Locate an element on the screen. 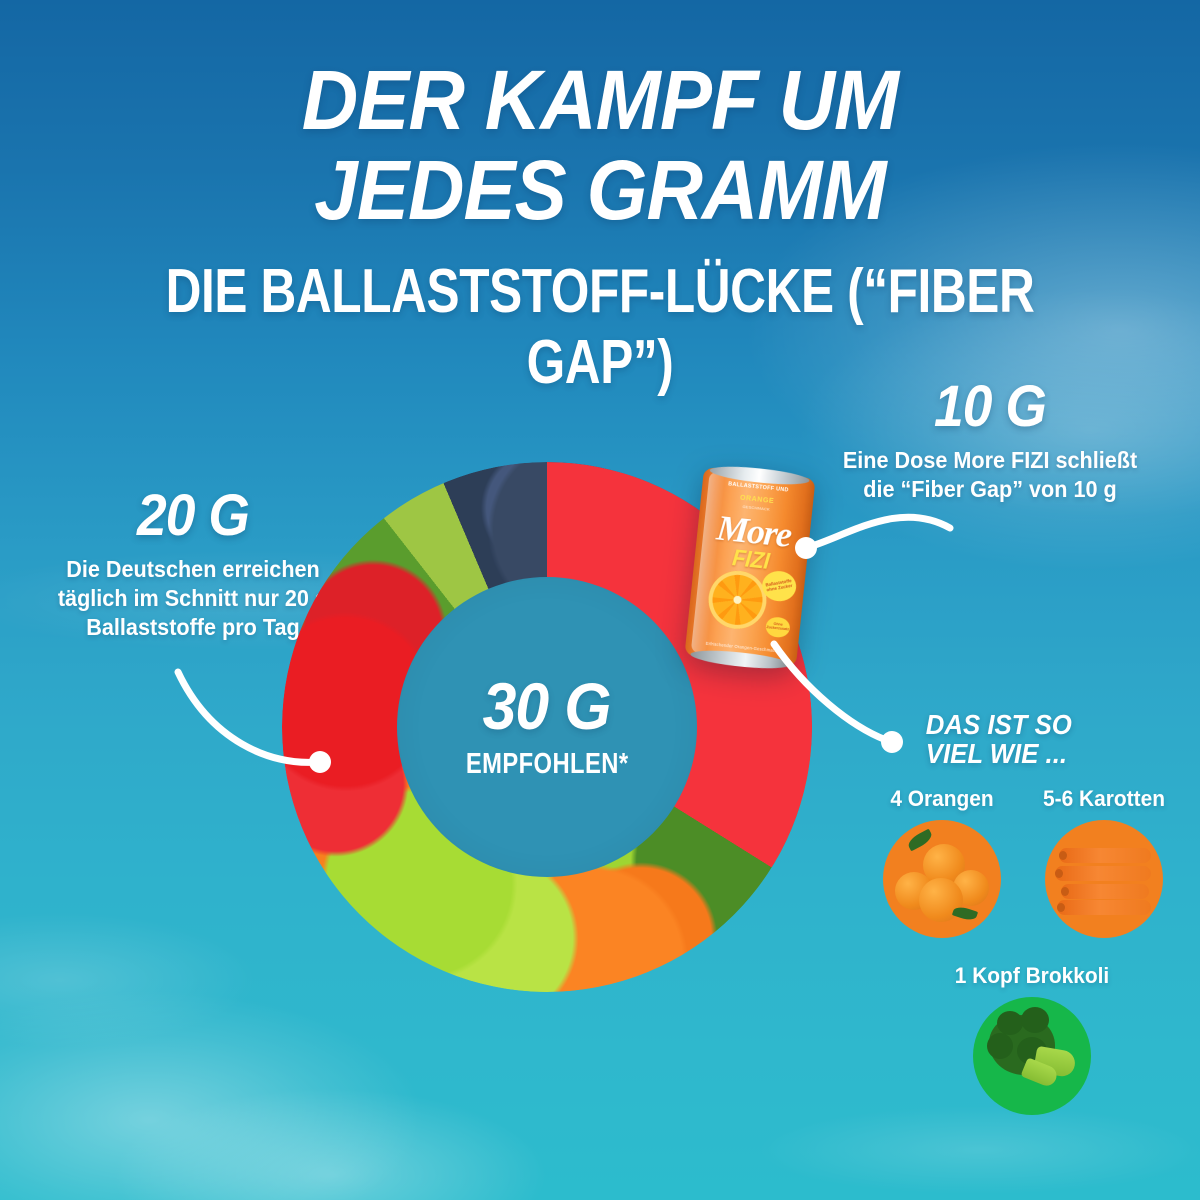 Image resolution: width=1200 pixels, height=1200 pixels. equivalents-title-line-1: DAS IST SO is located at coordinates (998, 724).